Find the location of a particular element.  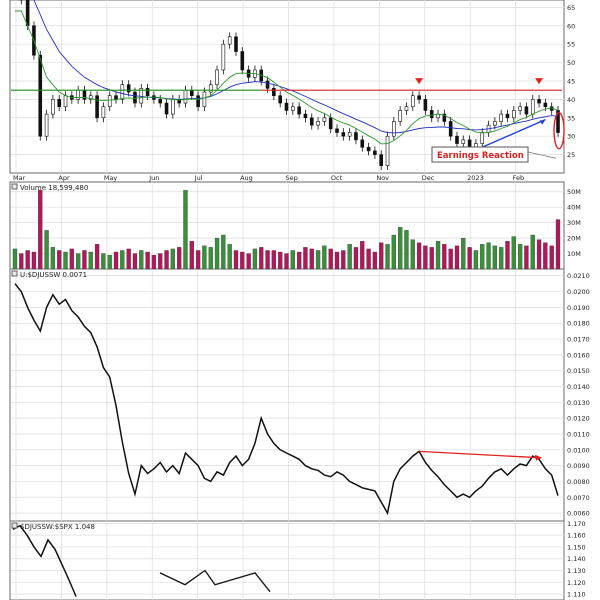

y-tick-label: 0.0090 is located at coordinates (578, 466).